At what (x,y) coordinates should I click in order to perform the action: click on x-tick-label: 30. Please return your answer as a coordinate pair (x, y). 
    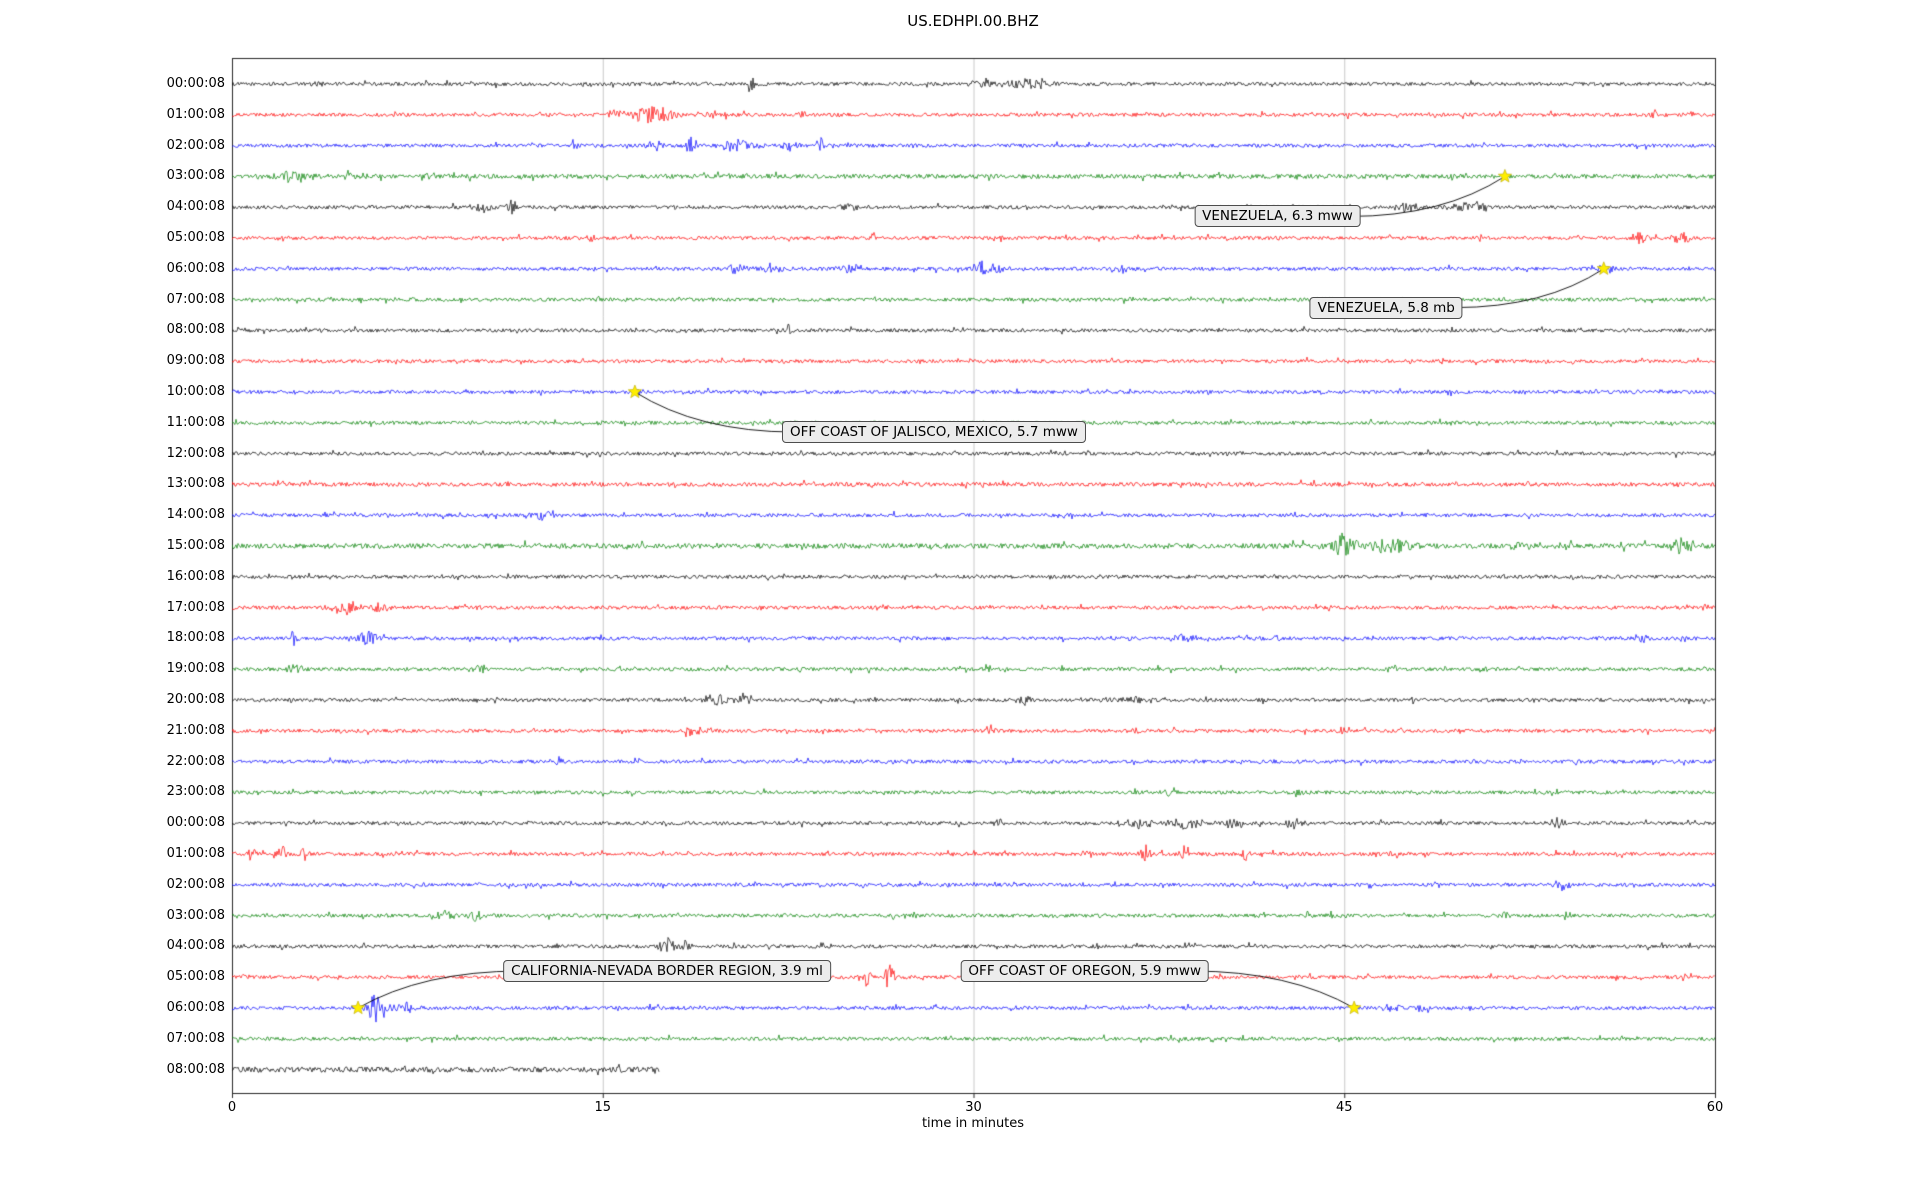
    Looking at the image, I should click on (973, 1107).